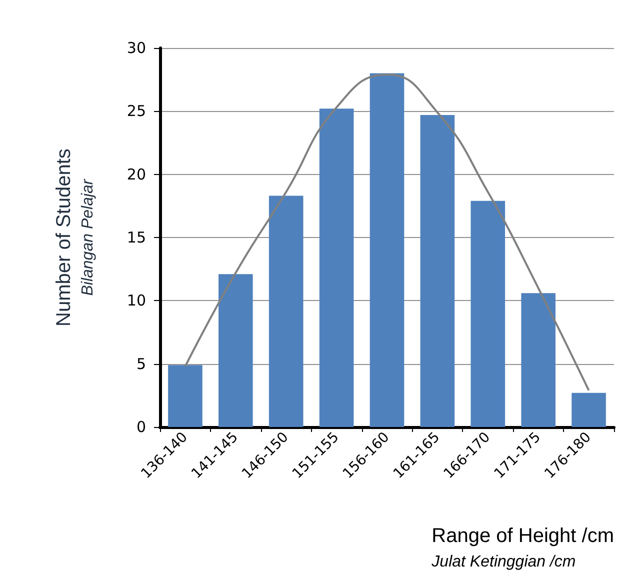 The image size is (636, 585). What do you see at coordinates (74, 237) in the screenshot?
I see `y-axis-title: Number of Students Bilangan Pelajar` at bounding box center [74, 237].